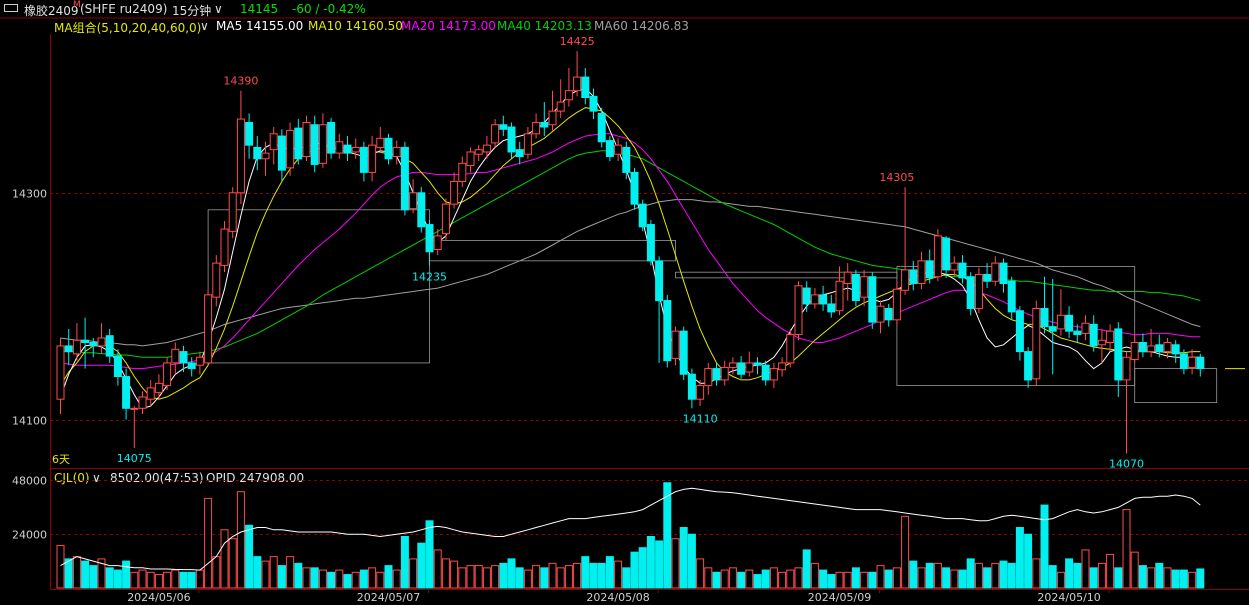 The width and height of the screenshot is (1249, 605). What do you see at coordinates (11, 8) in the screenshot?
I see `window-restore-icon` at bounding box center [11, 8].